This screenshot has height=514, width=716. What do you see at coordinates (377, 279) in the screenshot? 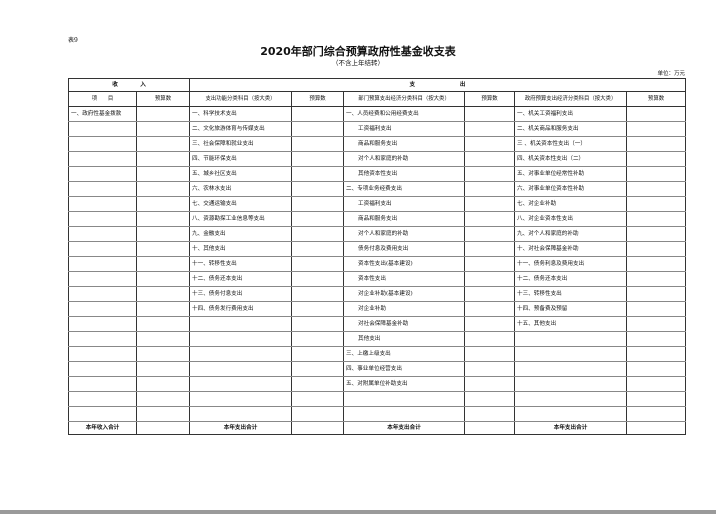
I see `table-row: 十二、债务还本支出 资本性支出 十二、债务还本支出` at bounding box center [377, 279].